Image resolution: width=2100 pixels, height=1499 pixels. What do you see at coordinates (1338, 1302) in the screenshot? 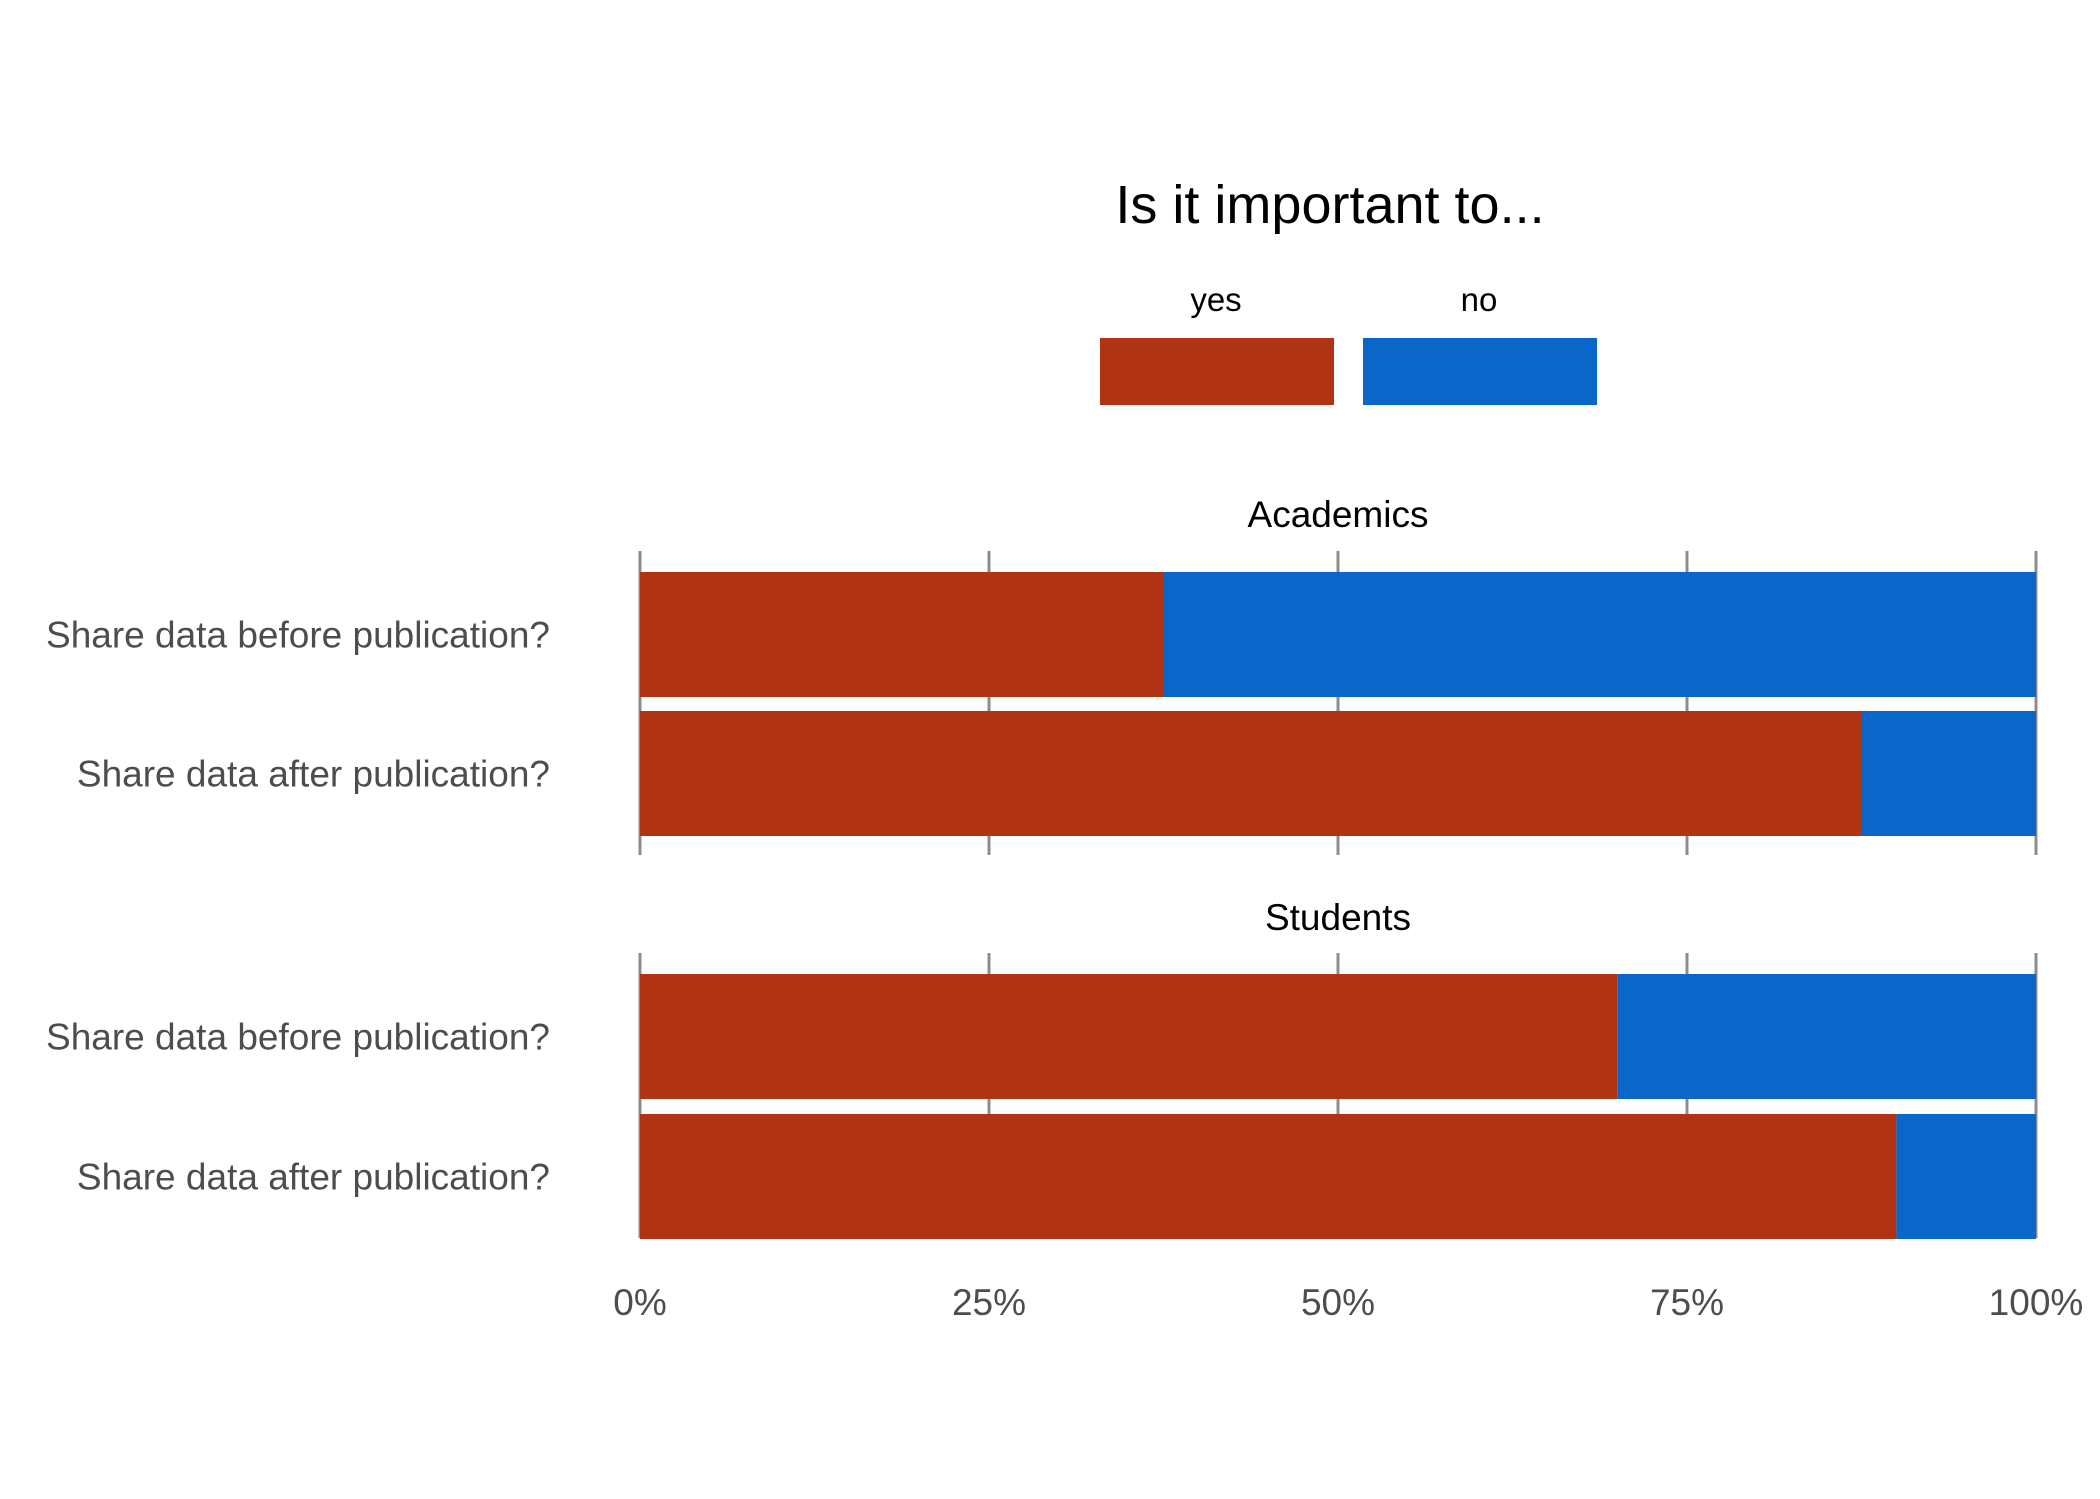
I see `x-tick-label: 50%` at bounding box center [1338, 1302].